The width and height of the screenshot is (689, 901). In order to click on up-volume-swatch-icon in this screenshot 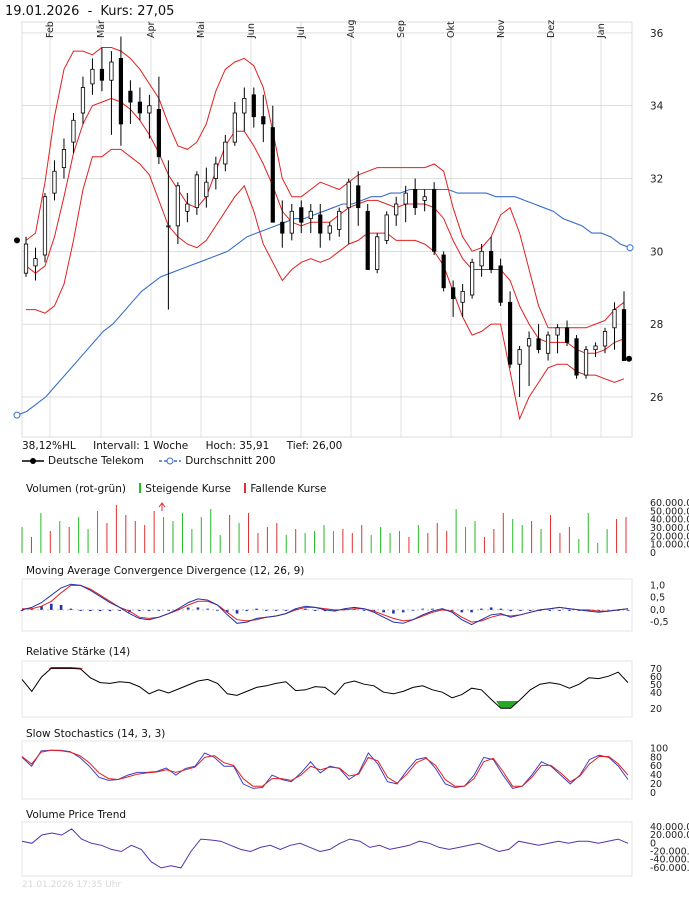, I will do `click(140, 488)`.